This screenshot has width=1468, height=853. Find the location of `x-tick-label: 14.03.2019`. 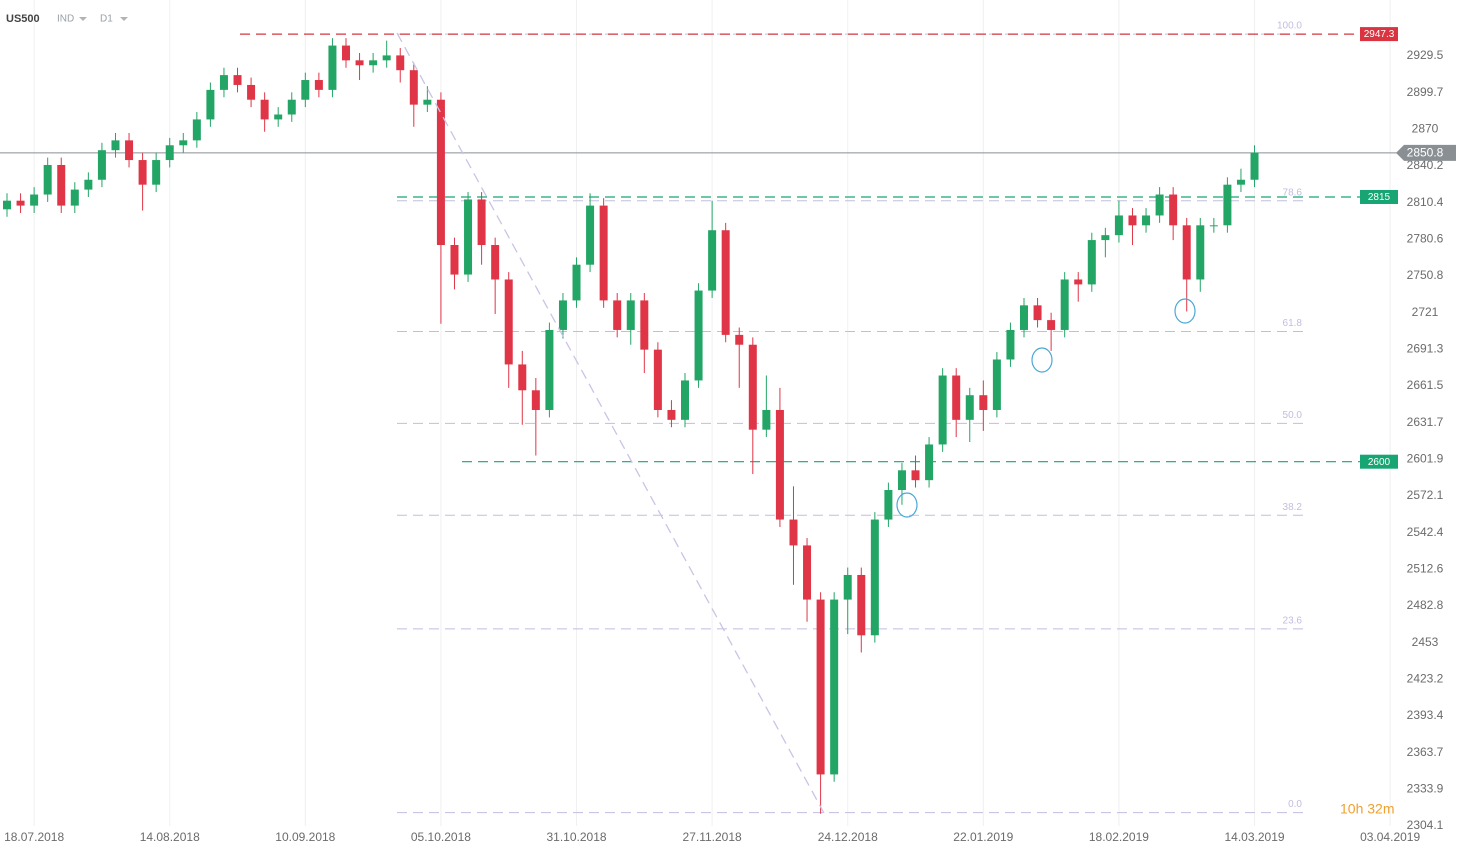

x-tick-label: 14.03.2019 is located at coordinates (1254, 837).